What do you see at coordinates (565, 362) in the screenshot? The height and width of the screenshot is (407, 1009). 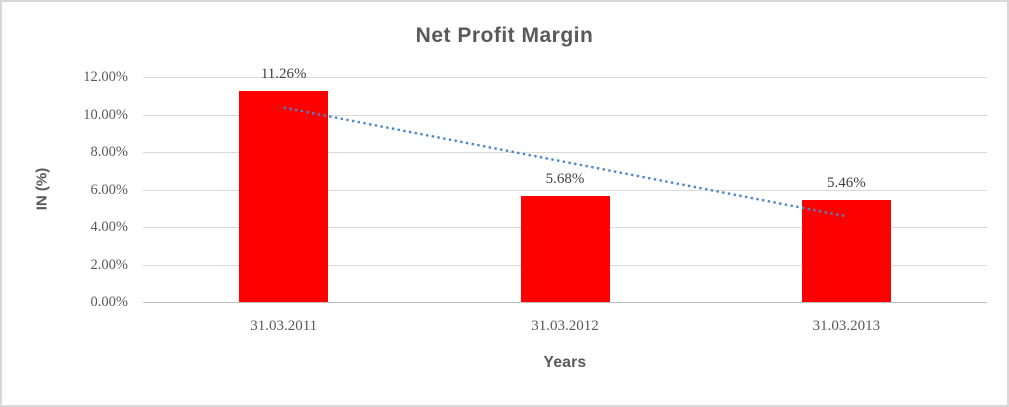 I see `x-axis-title: Years` at bounding box center [565, 362].